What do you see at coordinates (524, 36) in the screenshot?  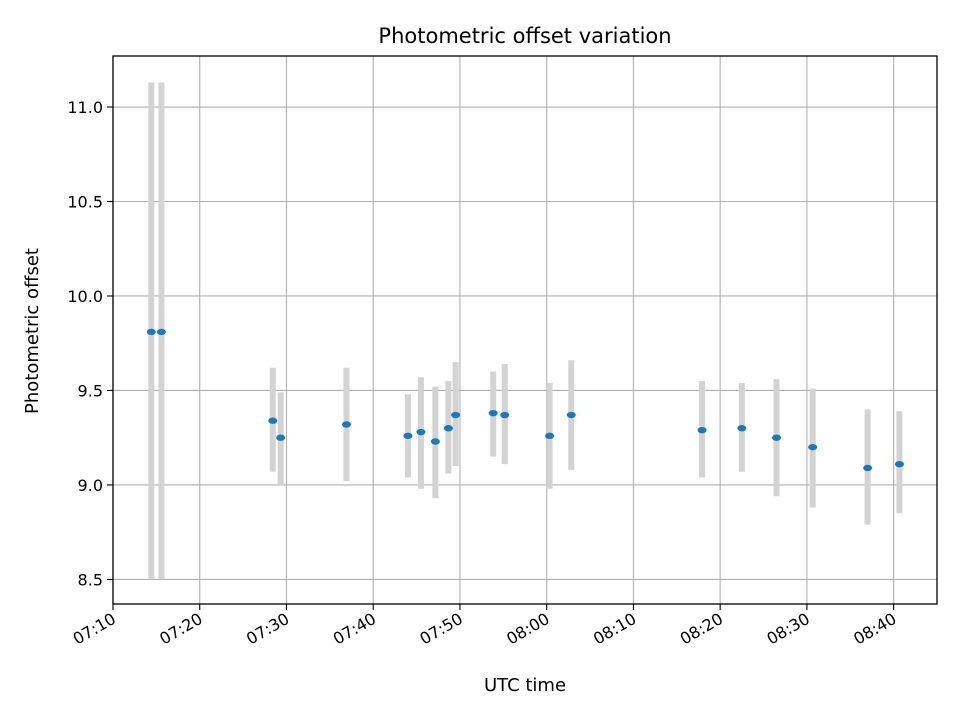 I see `chart-title: Photometric offset variation` at bounding box center [524, 36].